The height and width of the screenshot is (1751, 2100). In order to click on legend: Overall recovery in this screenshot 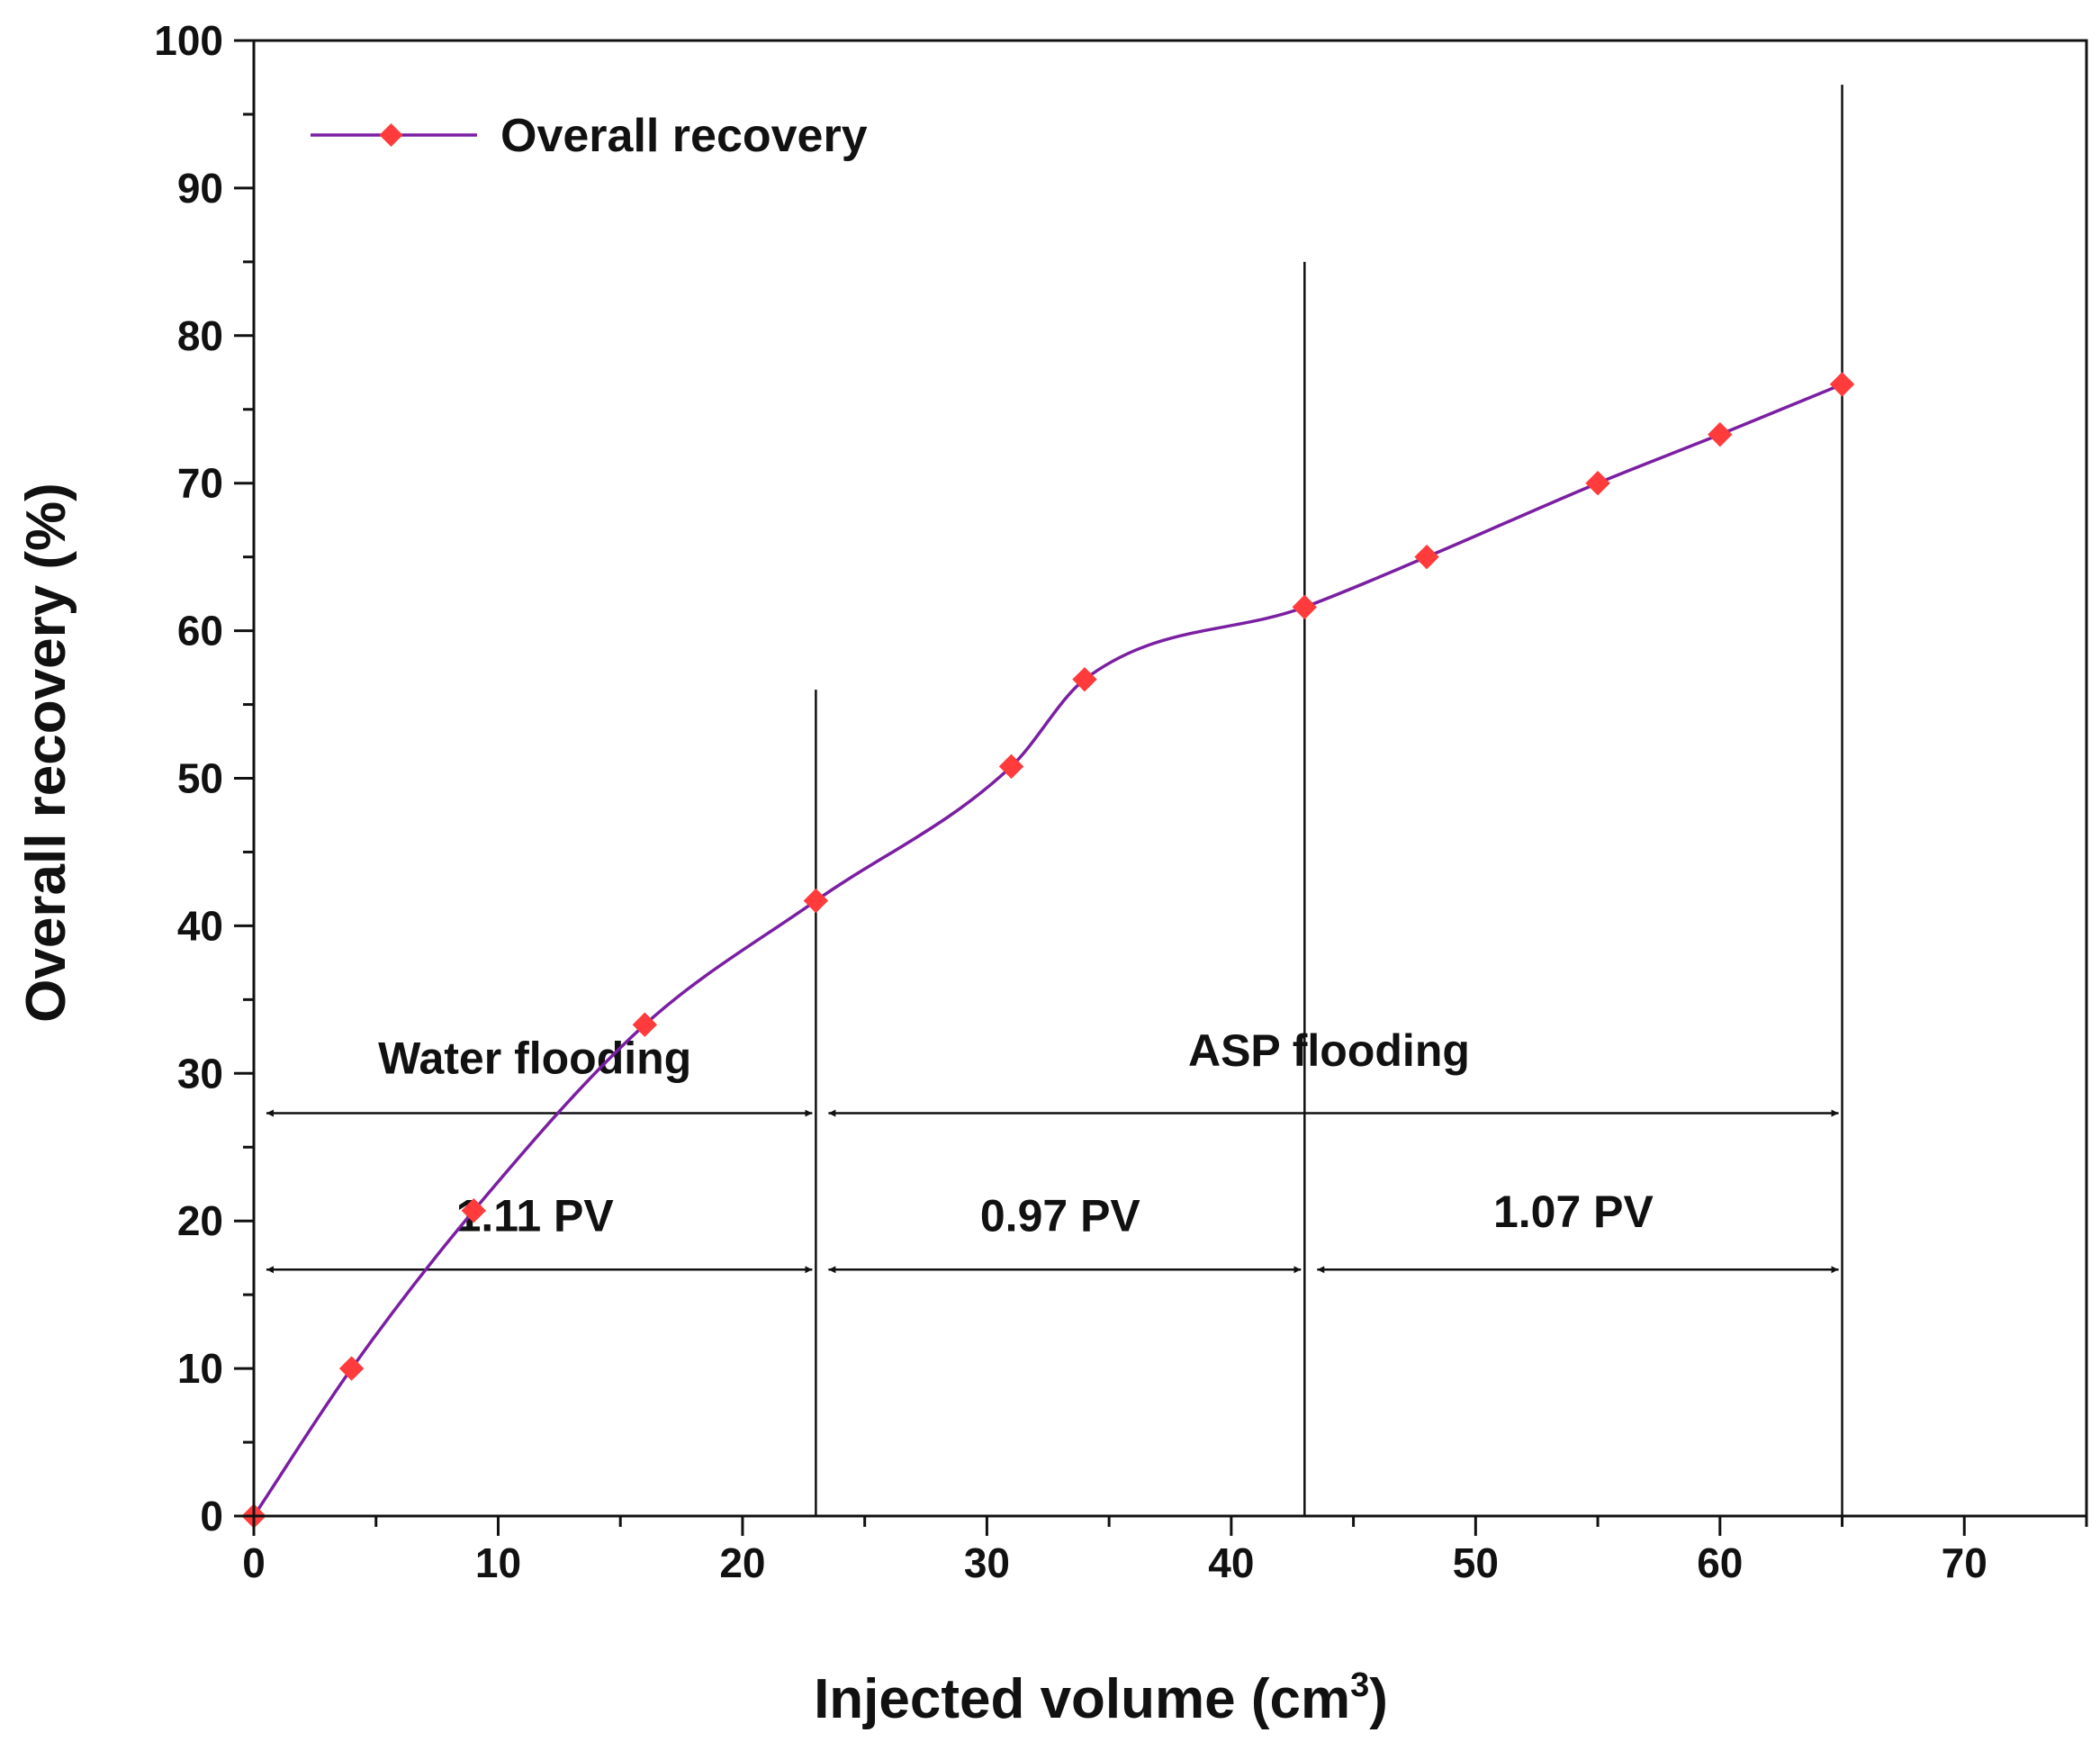, I will do `click(589, 136)`.